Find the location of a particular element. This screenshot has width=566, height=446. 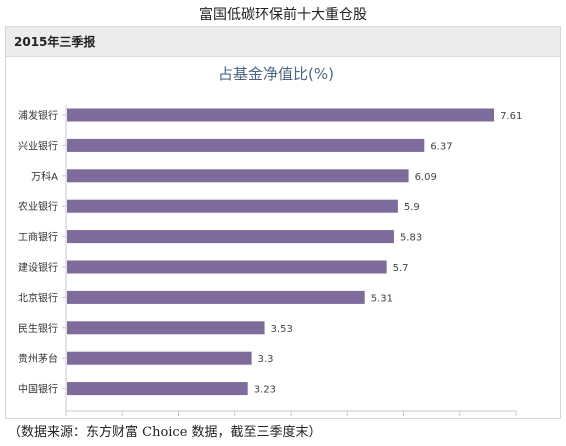

value-label: 5.7 is located at coordinates (401, 268).